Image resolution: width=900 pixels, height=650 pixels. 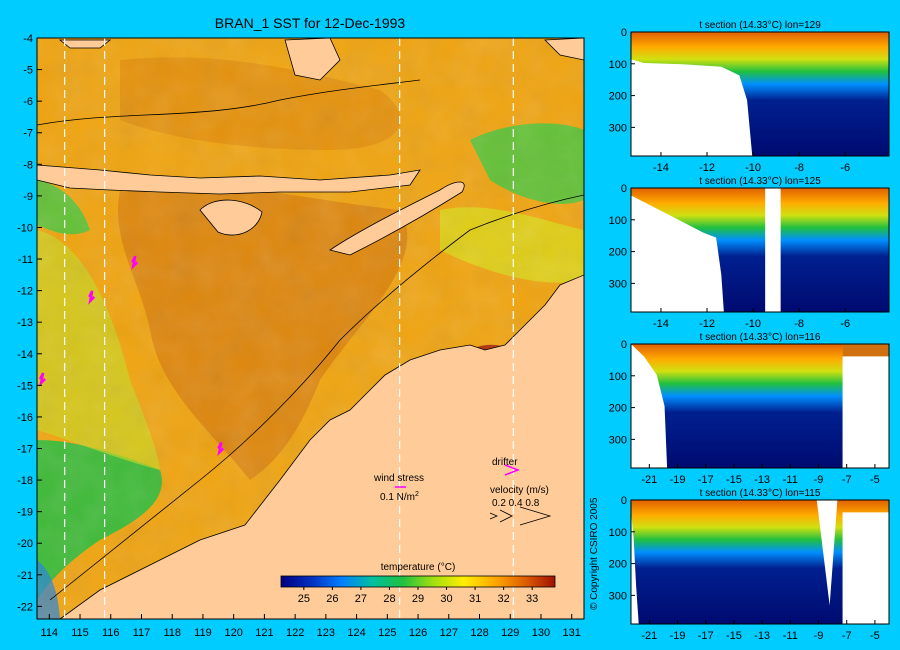 What do you see at coordinates (706, 480) in the screenshot?
I see `section-x-tick-label: -17` at bounding box center [706, 480].